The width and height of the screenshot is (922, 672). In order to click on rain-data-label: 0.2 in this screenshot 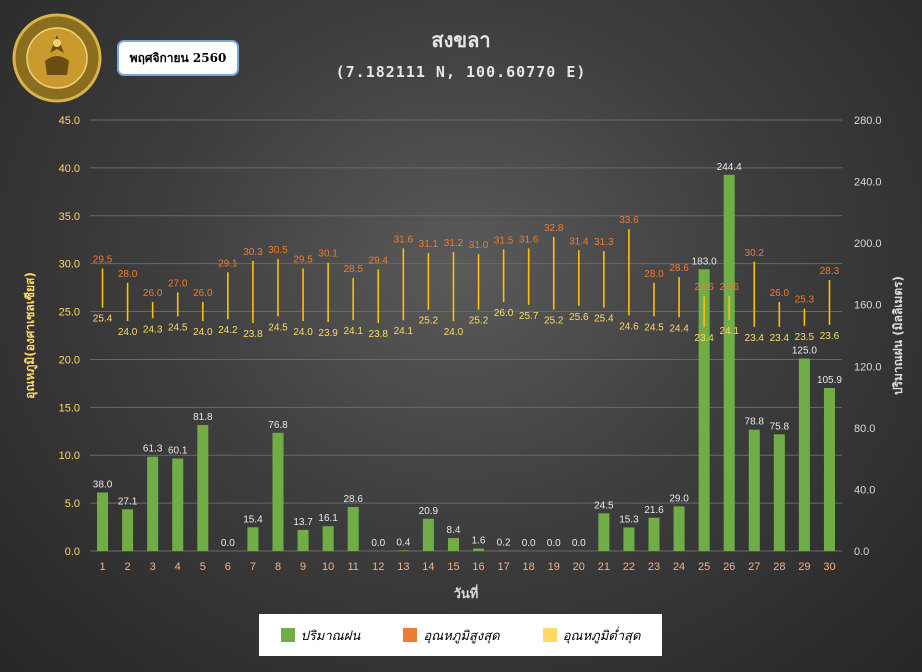, I will do `click(504, 543)`.